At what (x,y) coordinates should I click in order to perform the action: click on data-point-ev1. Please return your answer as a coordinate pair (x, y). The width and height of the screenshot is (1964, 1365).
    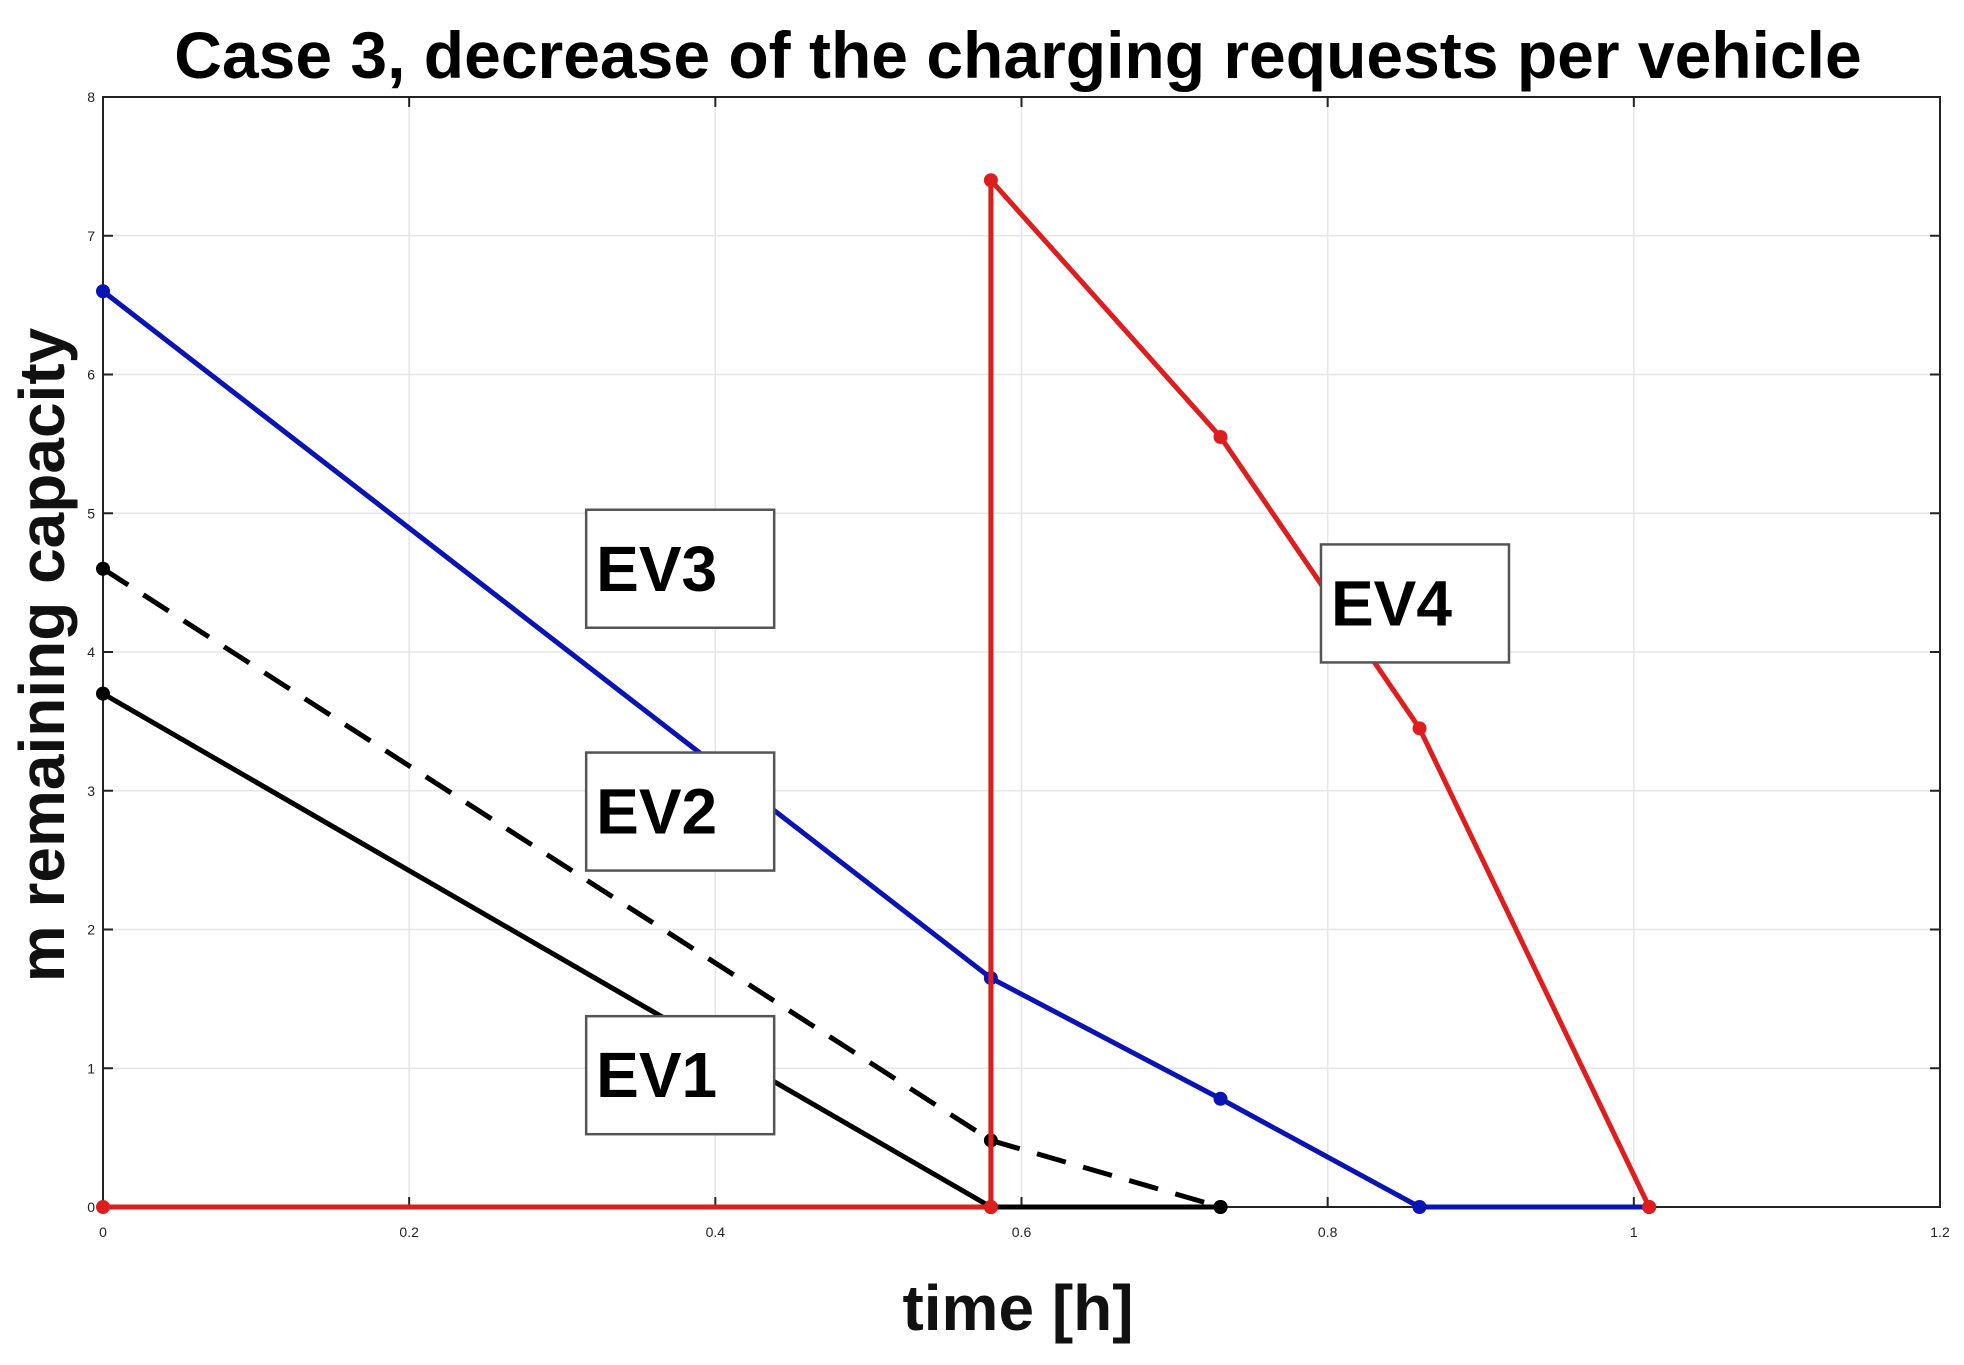
    Looking at the image, I should click on (103, 693).